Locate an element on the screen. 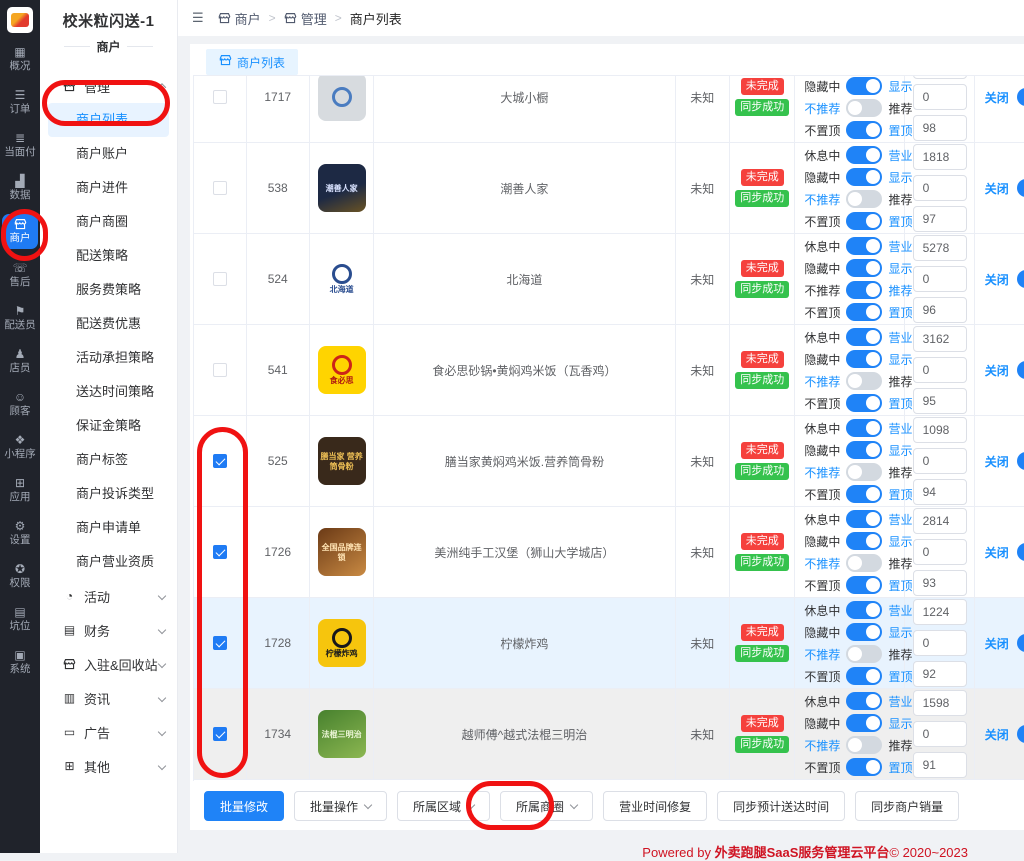 This screenshot has height=861, width=1024. sidebar-item-配送策略: 配送策略 is located at coordinates (102, 255).